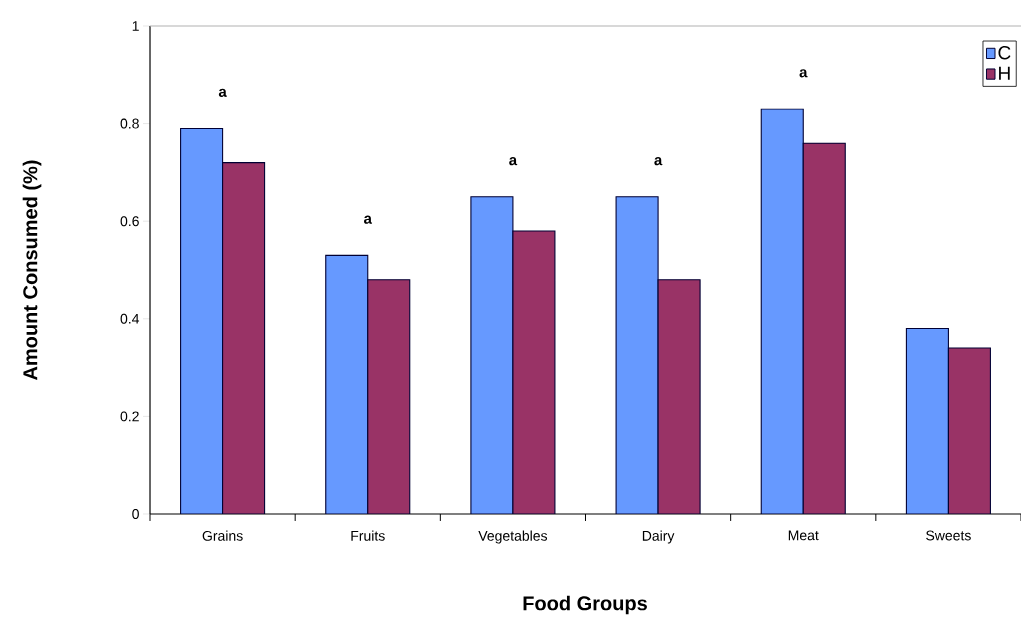  I want to click on x-tick-label: Meat, so click(803, 535).